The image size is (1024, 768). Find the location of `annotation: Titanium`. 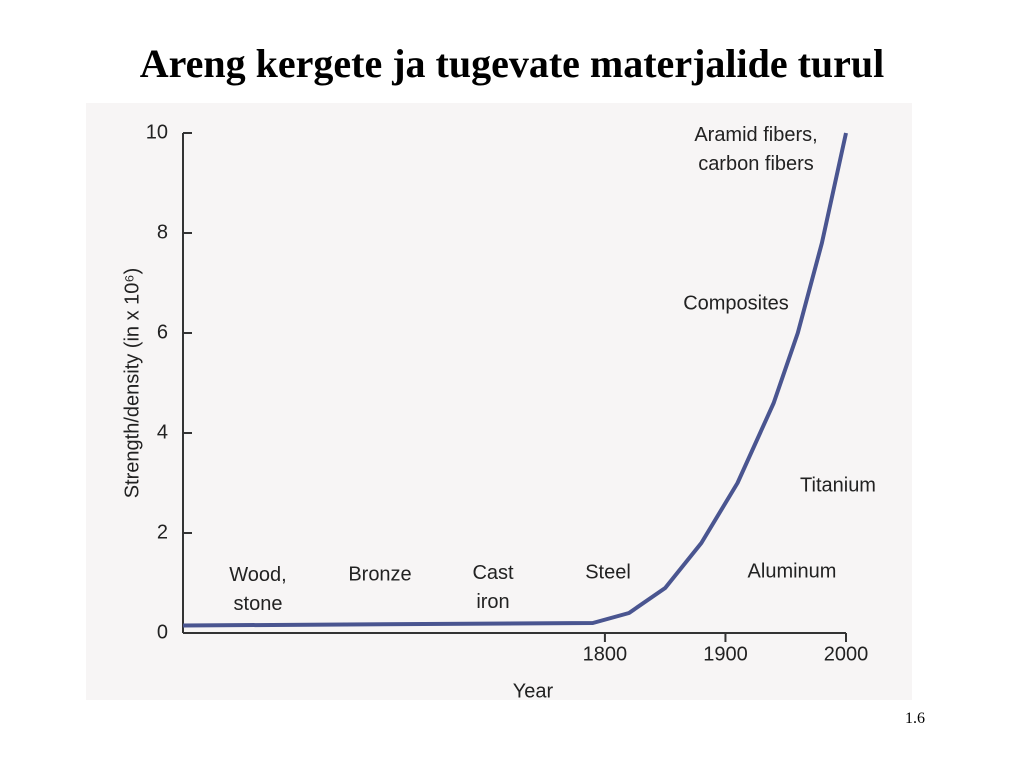

annotation: Titanium is located at coordinates (838, 485).